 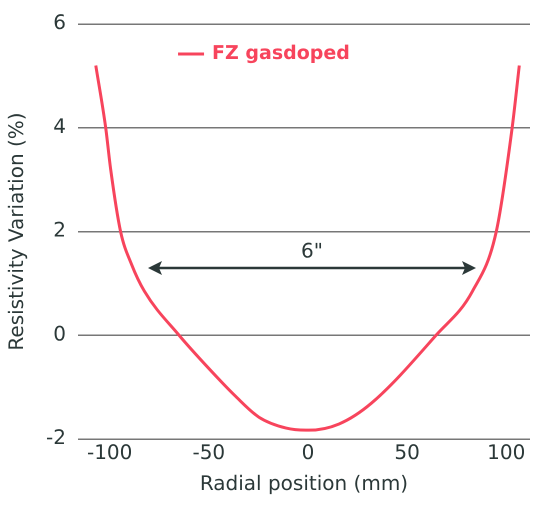 What do you see at coordinates (312, 250) in the screenshot?
I see `annotation: 6"` at bounding box center [312, 250].